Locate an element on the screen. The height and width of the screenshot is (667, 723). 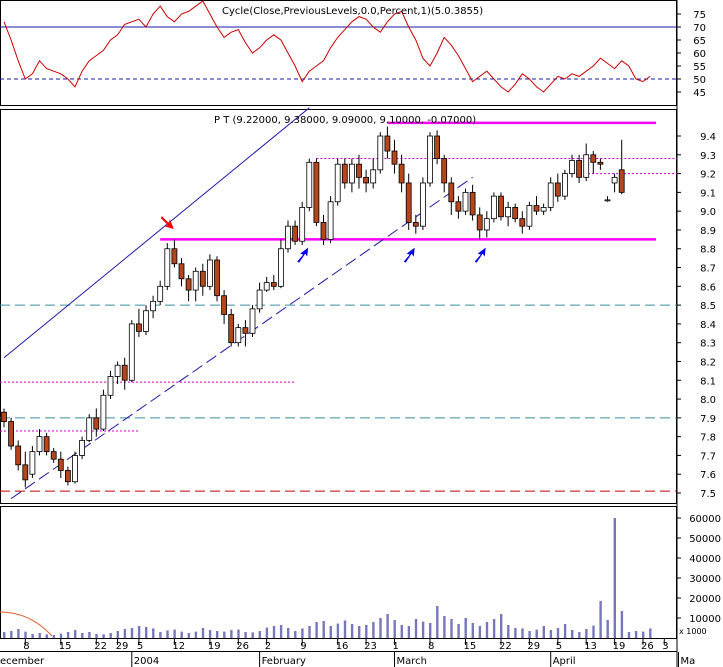
price-tick-label: 8.3 is located at coordinates (708, 344).